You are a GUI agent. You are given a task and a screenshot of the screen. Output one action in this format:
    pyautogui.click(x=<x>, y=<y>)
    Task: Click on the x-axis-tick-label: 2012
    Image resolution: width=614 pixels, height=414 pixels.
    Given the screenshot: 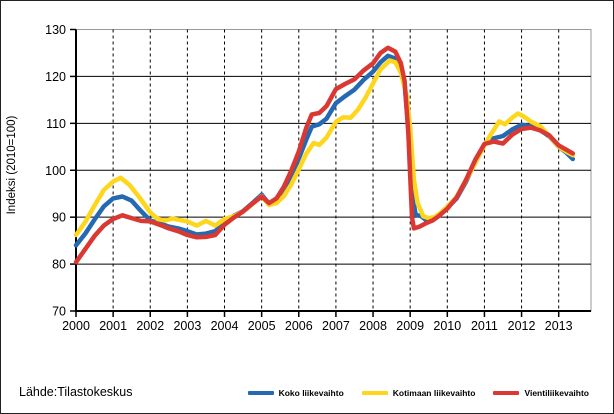 What is the action you would take?
    pyautogui.click(x=522, y=326)
    